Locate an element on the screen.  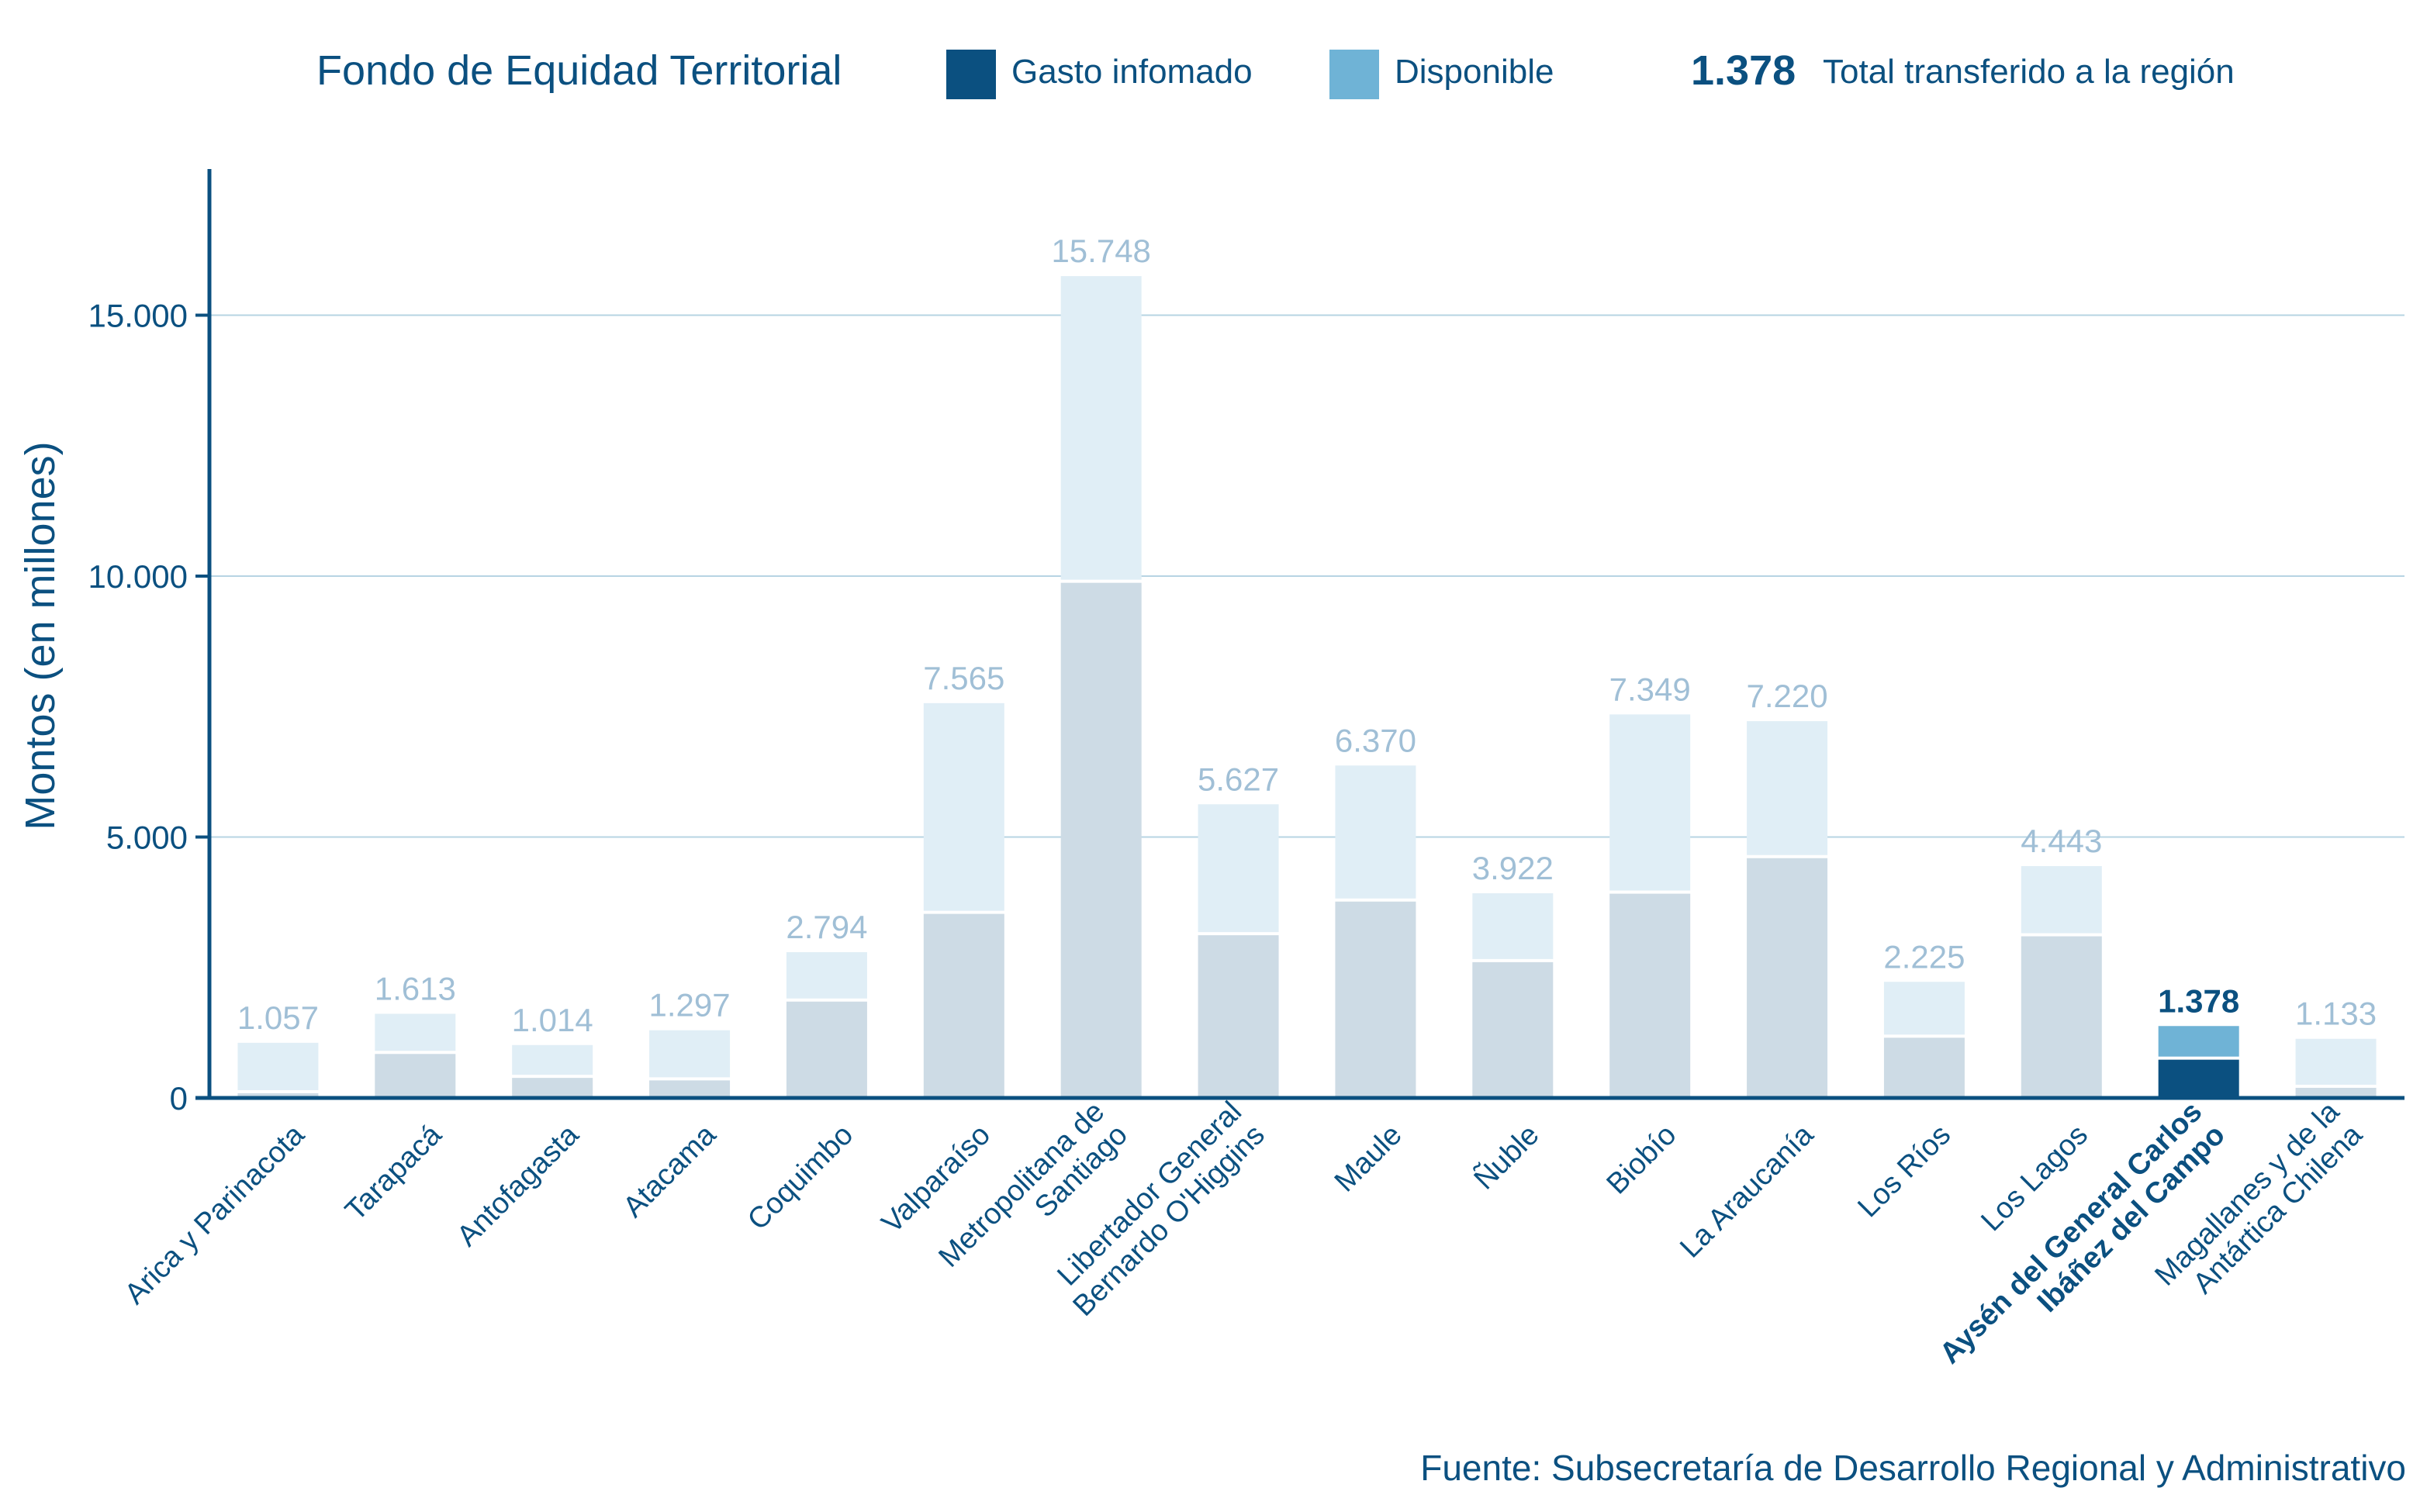
x-tick-label-line: Ñuble is located at coordinates (1507, 1157).